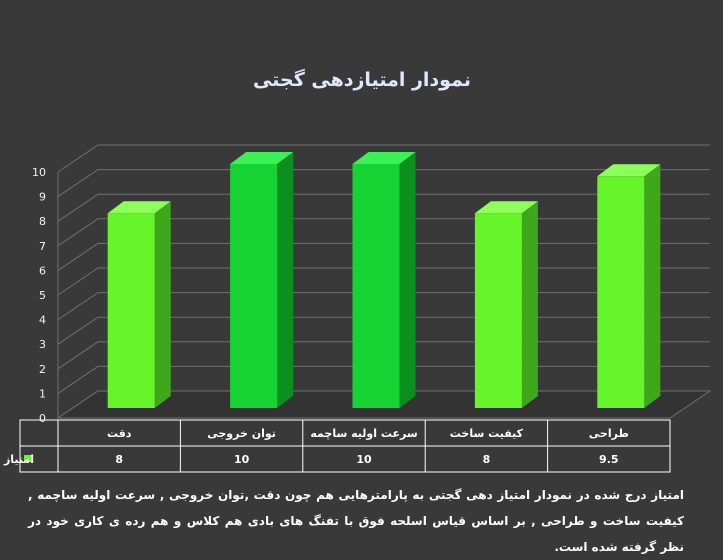 This screenshot has width=723, height=560. What do you see at coordinates (42, 246) in the screenshot?
I see `y-tick-label: 7` at bounding box center [42, 246].